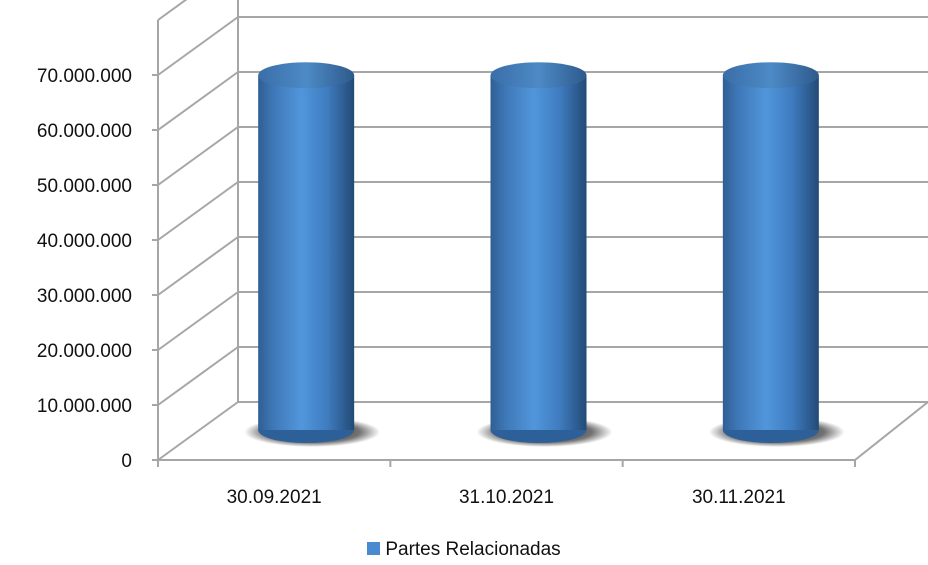 This screenshot has width=928, height=565. Describe the element at coordinates (84, 76) in the screenshot. I see `y-tick-label: 70.000.000` at that location.